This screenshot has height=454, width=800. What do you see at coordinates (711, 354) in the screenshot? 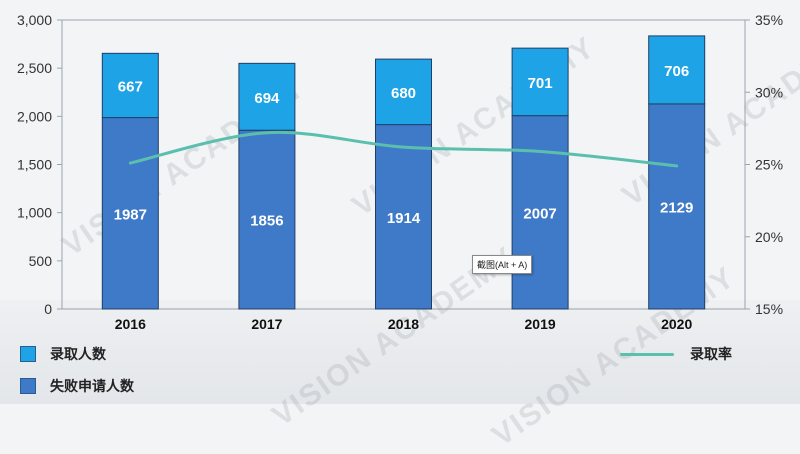
I see `legend-rate-label: 录取率` at bounding box center [711, 354].